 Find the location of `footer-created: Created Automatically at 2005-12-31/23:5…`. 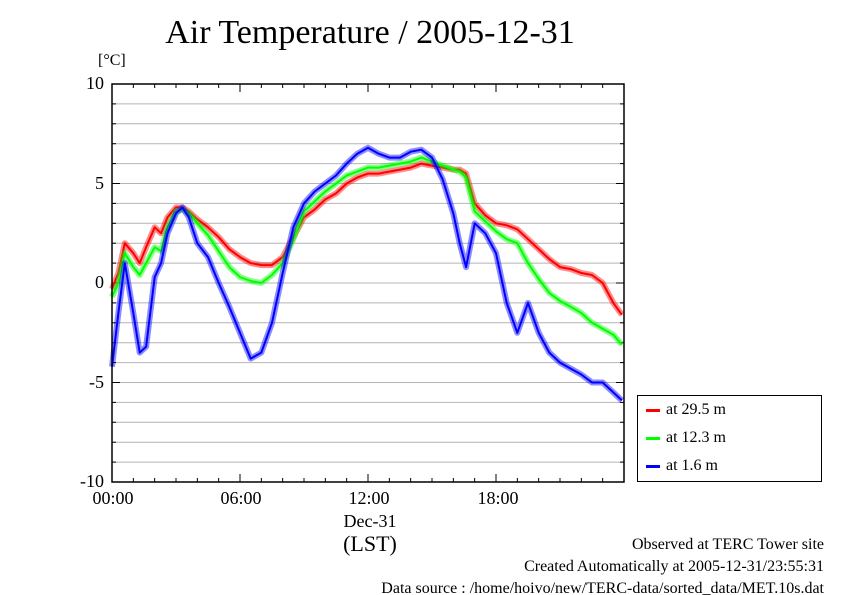

footer-created: Created Automatically at 2005-12-31/23:5… is located at coordinates (674, 566).